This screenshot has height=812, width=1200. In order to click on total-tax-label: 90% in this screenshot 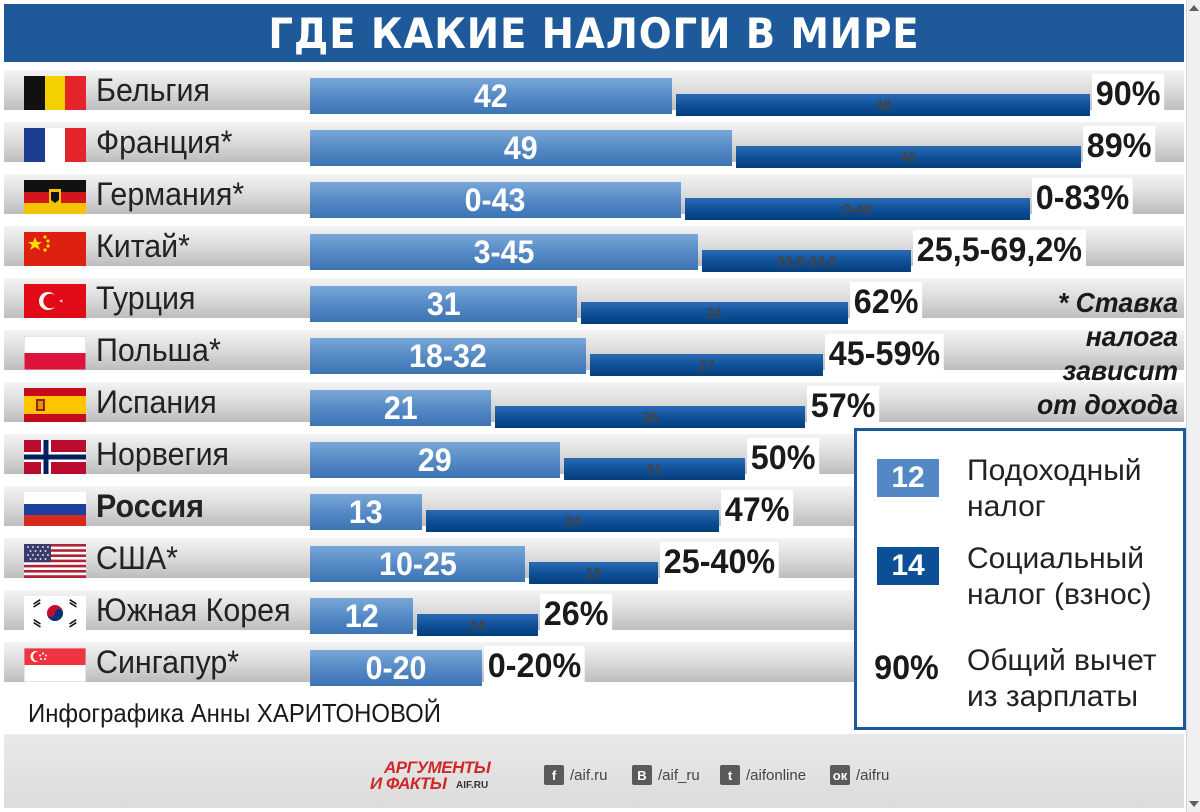, I will do `click(1128, 94)`.